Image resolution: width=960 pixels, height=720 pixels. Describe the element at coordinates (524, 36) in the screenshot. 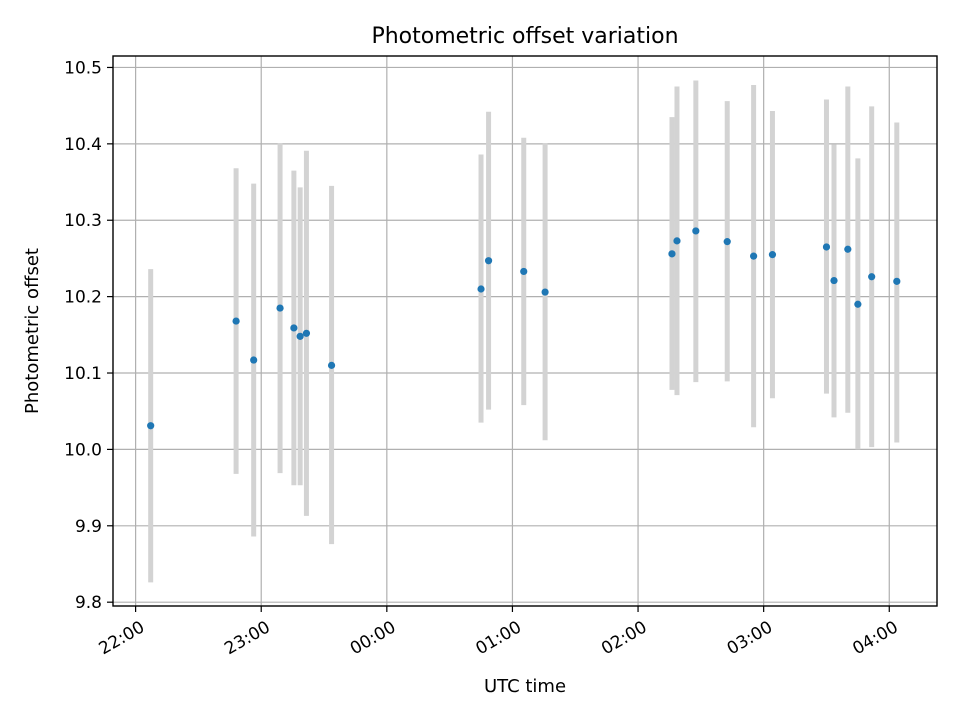

I see `chart-title: Photometric offset variation` at that location.